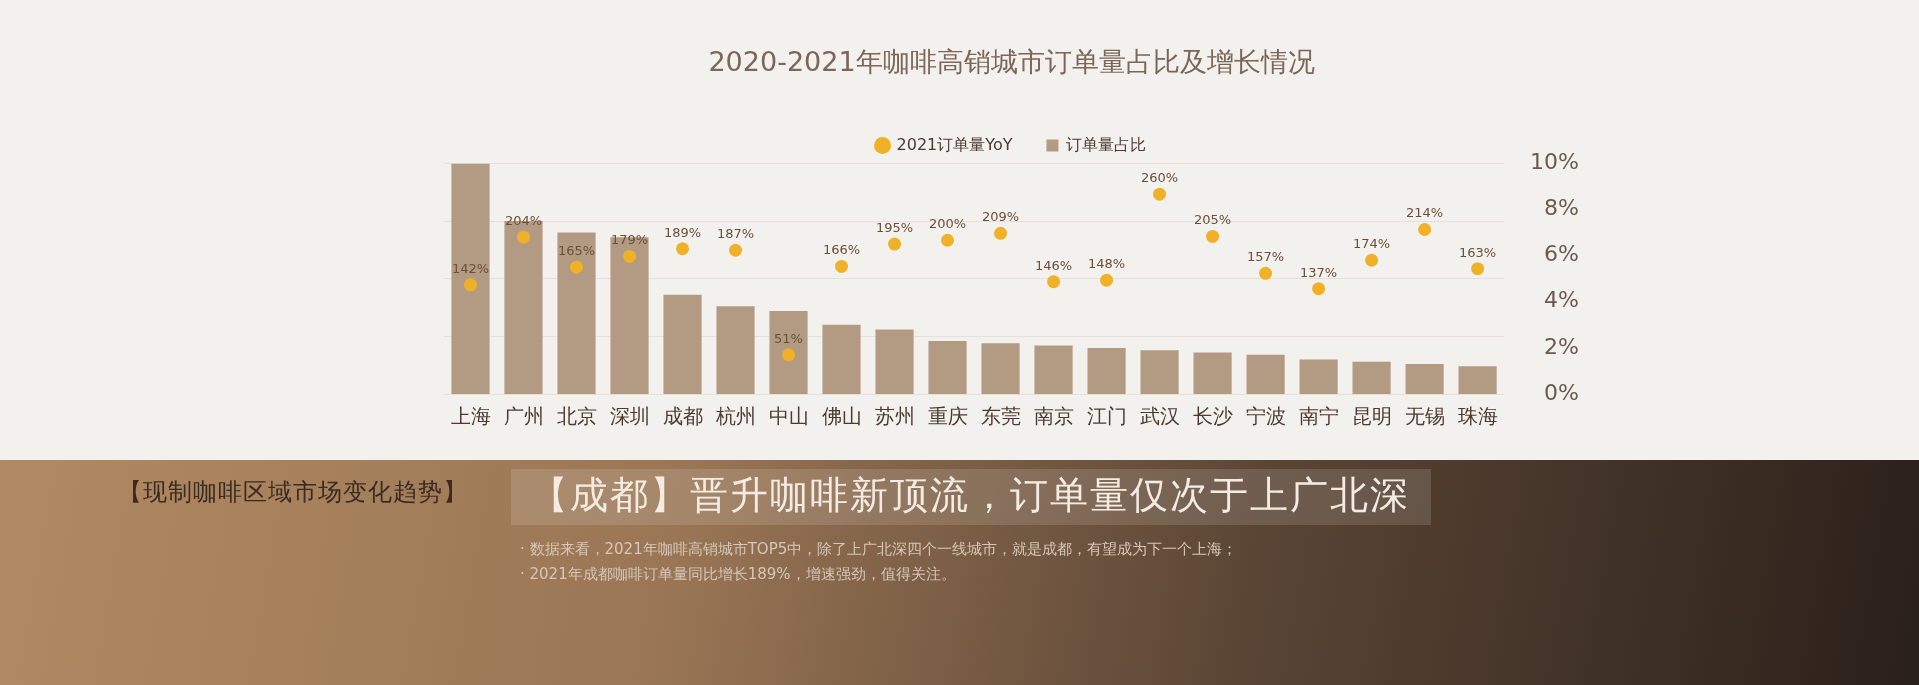 Image resolution: width=1919 pixels, height=685 pixels. What do you see at coordinates (1106, 144) in the screenshot?
I see `legend-label: 订单量占比` at bounding box center [1106, 144].